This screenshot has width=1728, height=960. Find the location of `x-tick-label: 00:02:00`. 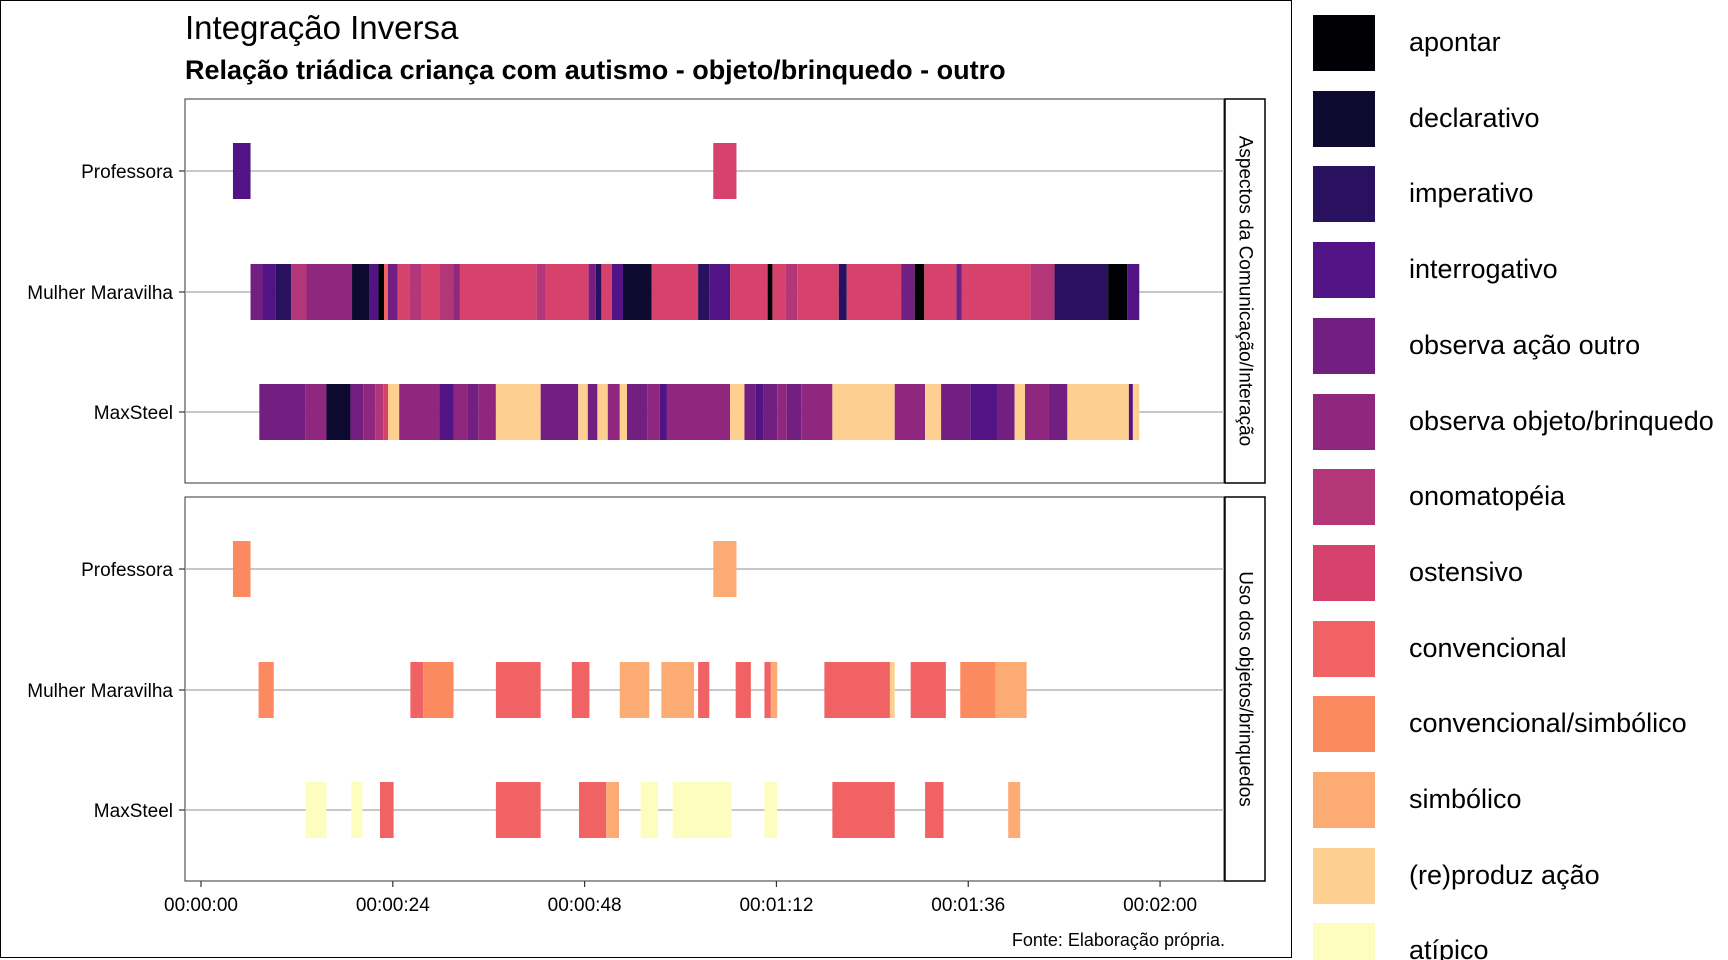

x-tick-label: 00:02:00 is located at coordinates (1160, 905).